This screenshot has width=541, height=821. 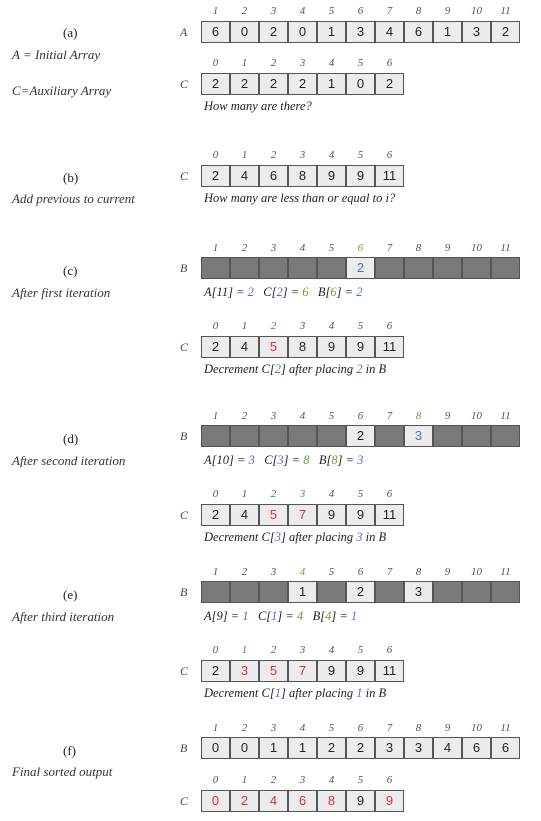 What do you see at coordinates (447, 416) in the screenshot?
I see `index-label: 9` at bounding box center [447, 416].